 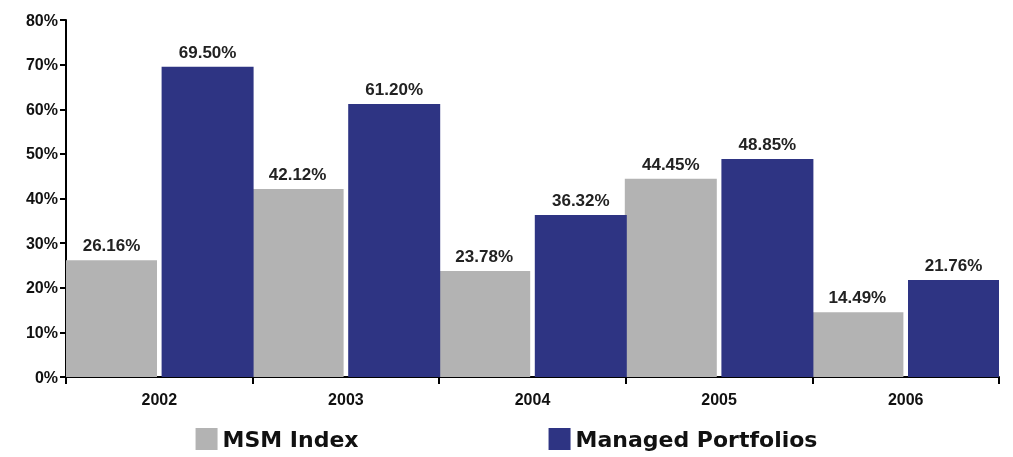 What do you see at coordinates (719, 399) in the screenshot?
I see `x-tick-label: 2005` at bounding box center [719, 399].